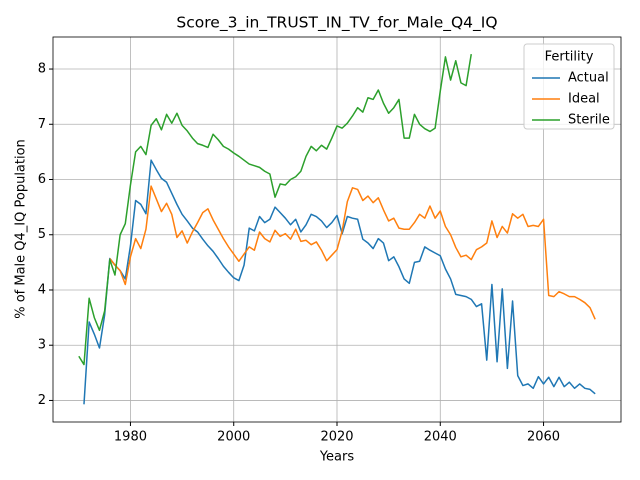 The height and width of the screenshot is (480, 640). What do you see at coordinates (42, 345) in the screenshot?
I see `y-tick-label: 3` at bounding box center [42, 345].